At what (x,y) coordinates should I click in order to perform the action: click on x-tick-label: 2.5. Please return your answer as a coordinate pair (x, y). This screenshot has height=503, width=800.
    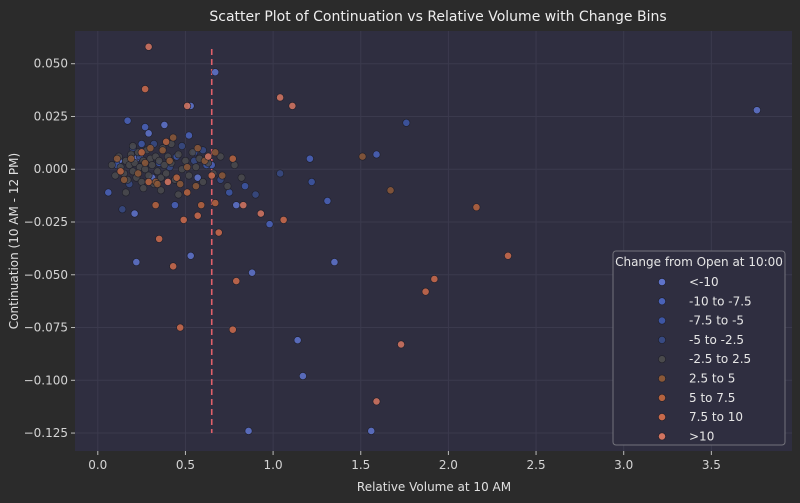
    Looking at the image, I should click on (536, 465).